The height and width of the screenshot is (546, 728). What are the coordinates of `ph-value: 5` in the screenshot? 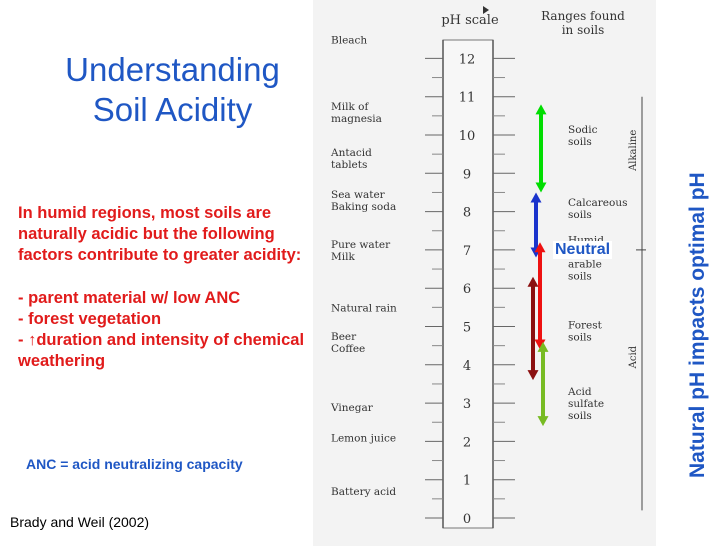 It's located at (467, 328).